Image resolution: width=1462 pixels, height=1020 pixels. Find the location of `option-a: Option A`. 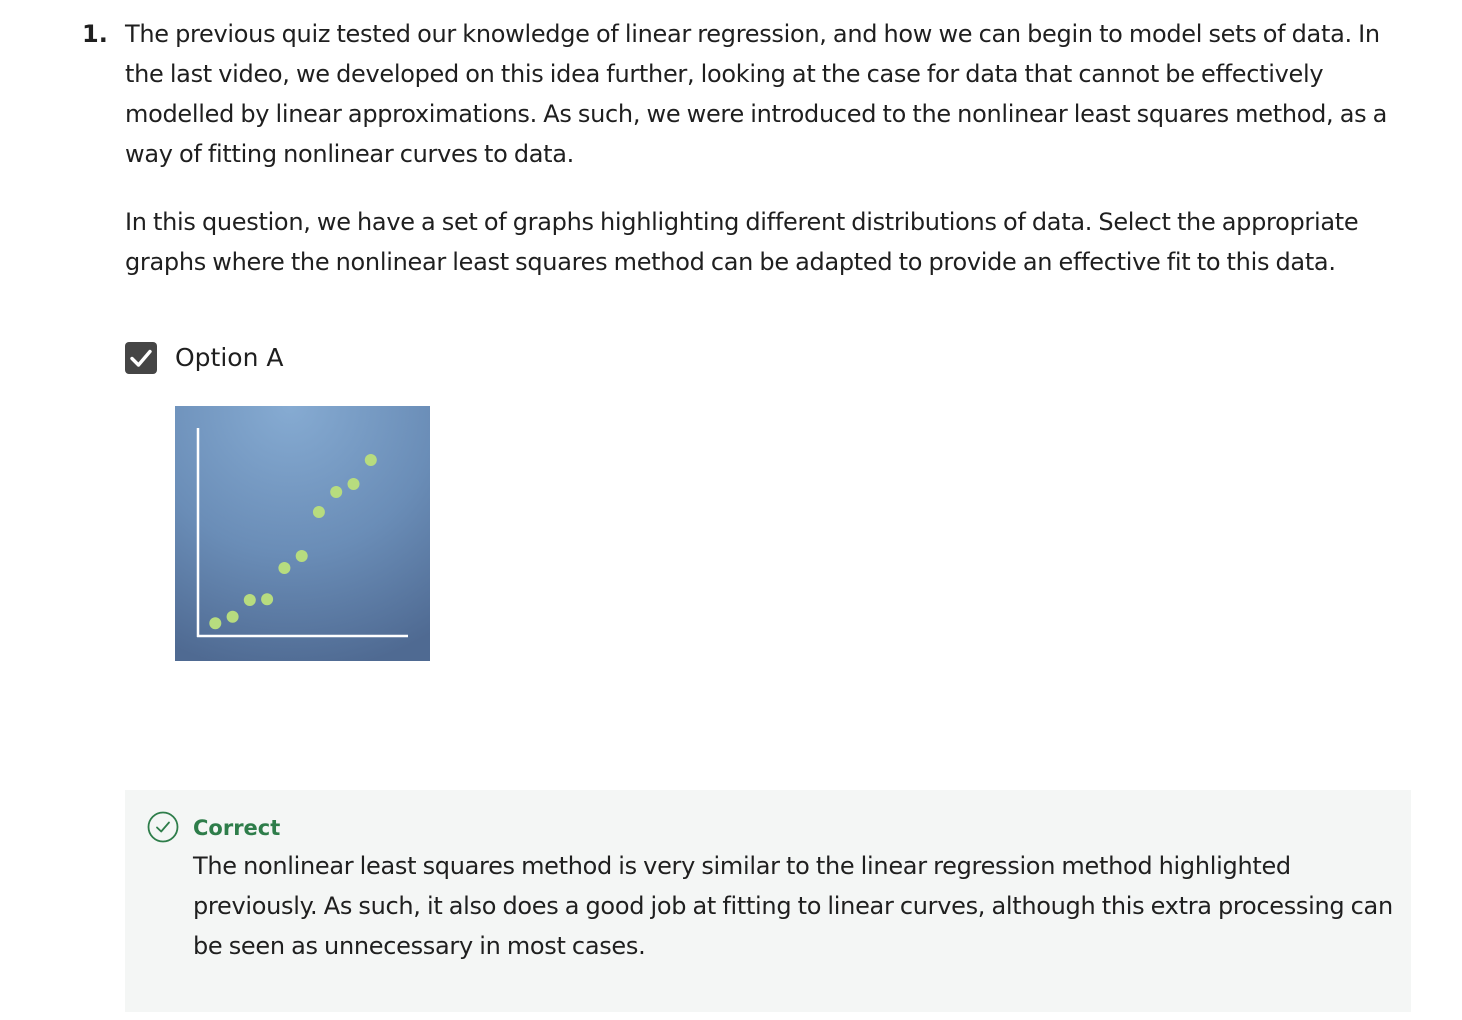

option-a: Option A is located at coordinates (204, 358).